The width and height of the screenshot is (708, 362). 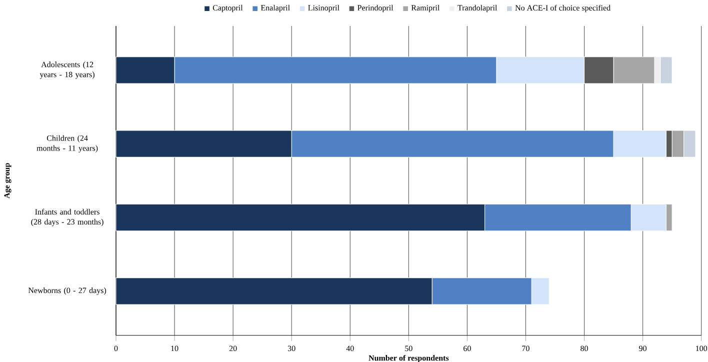 What do you see at coordinates (116, 349) in the screenshot?
I see `x-tick-label: 0` at bounding box center [116, 349].